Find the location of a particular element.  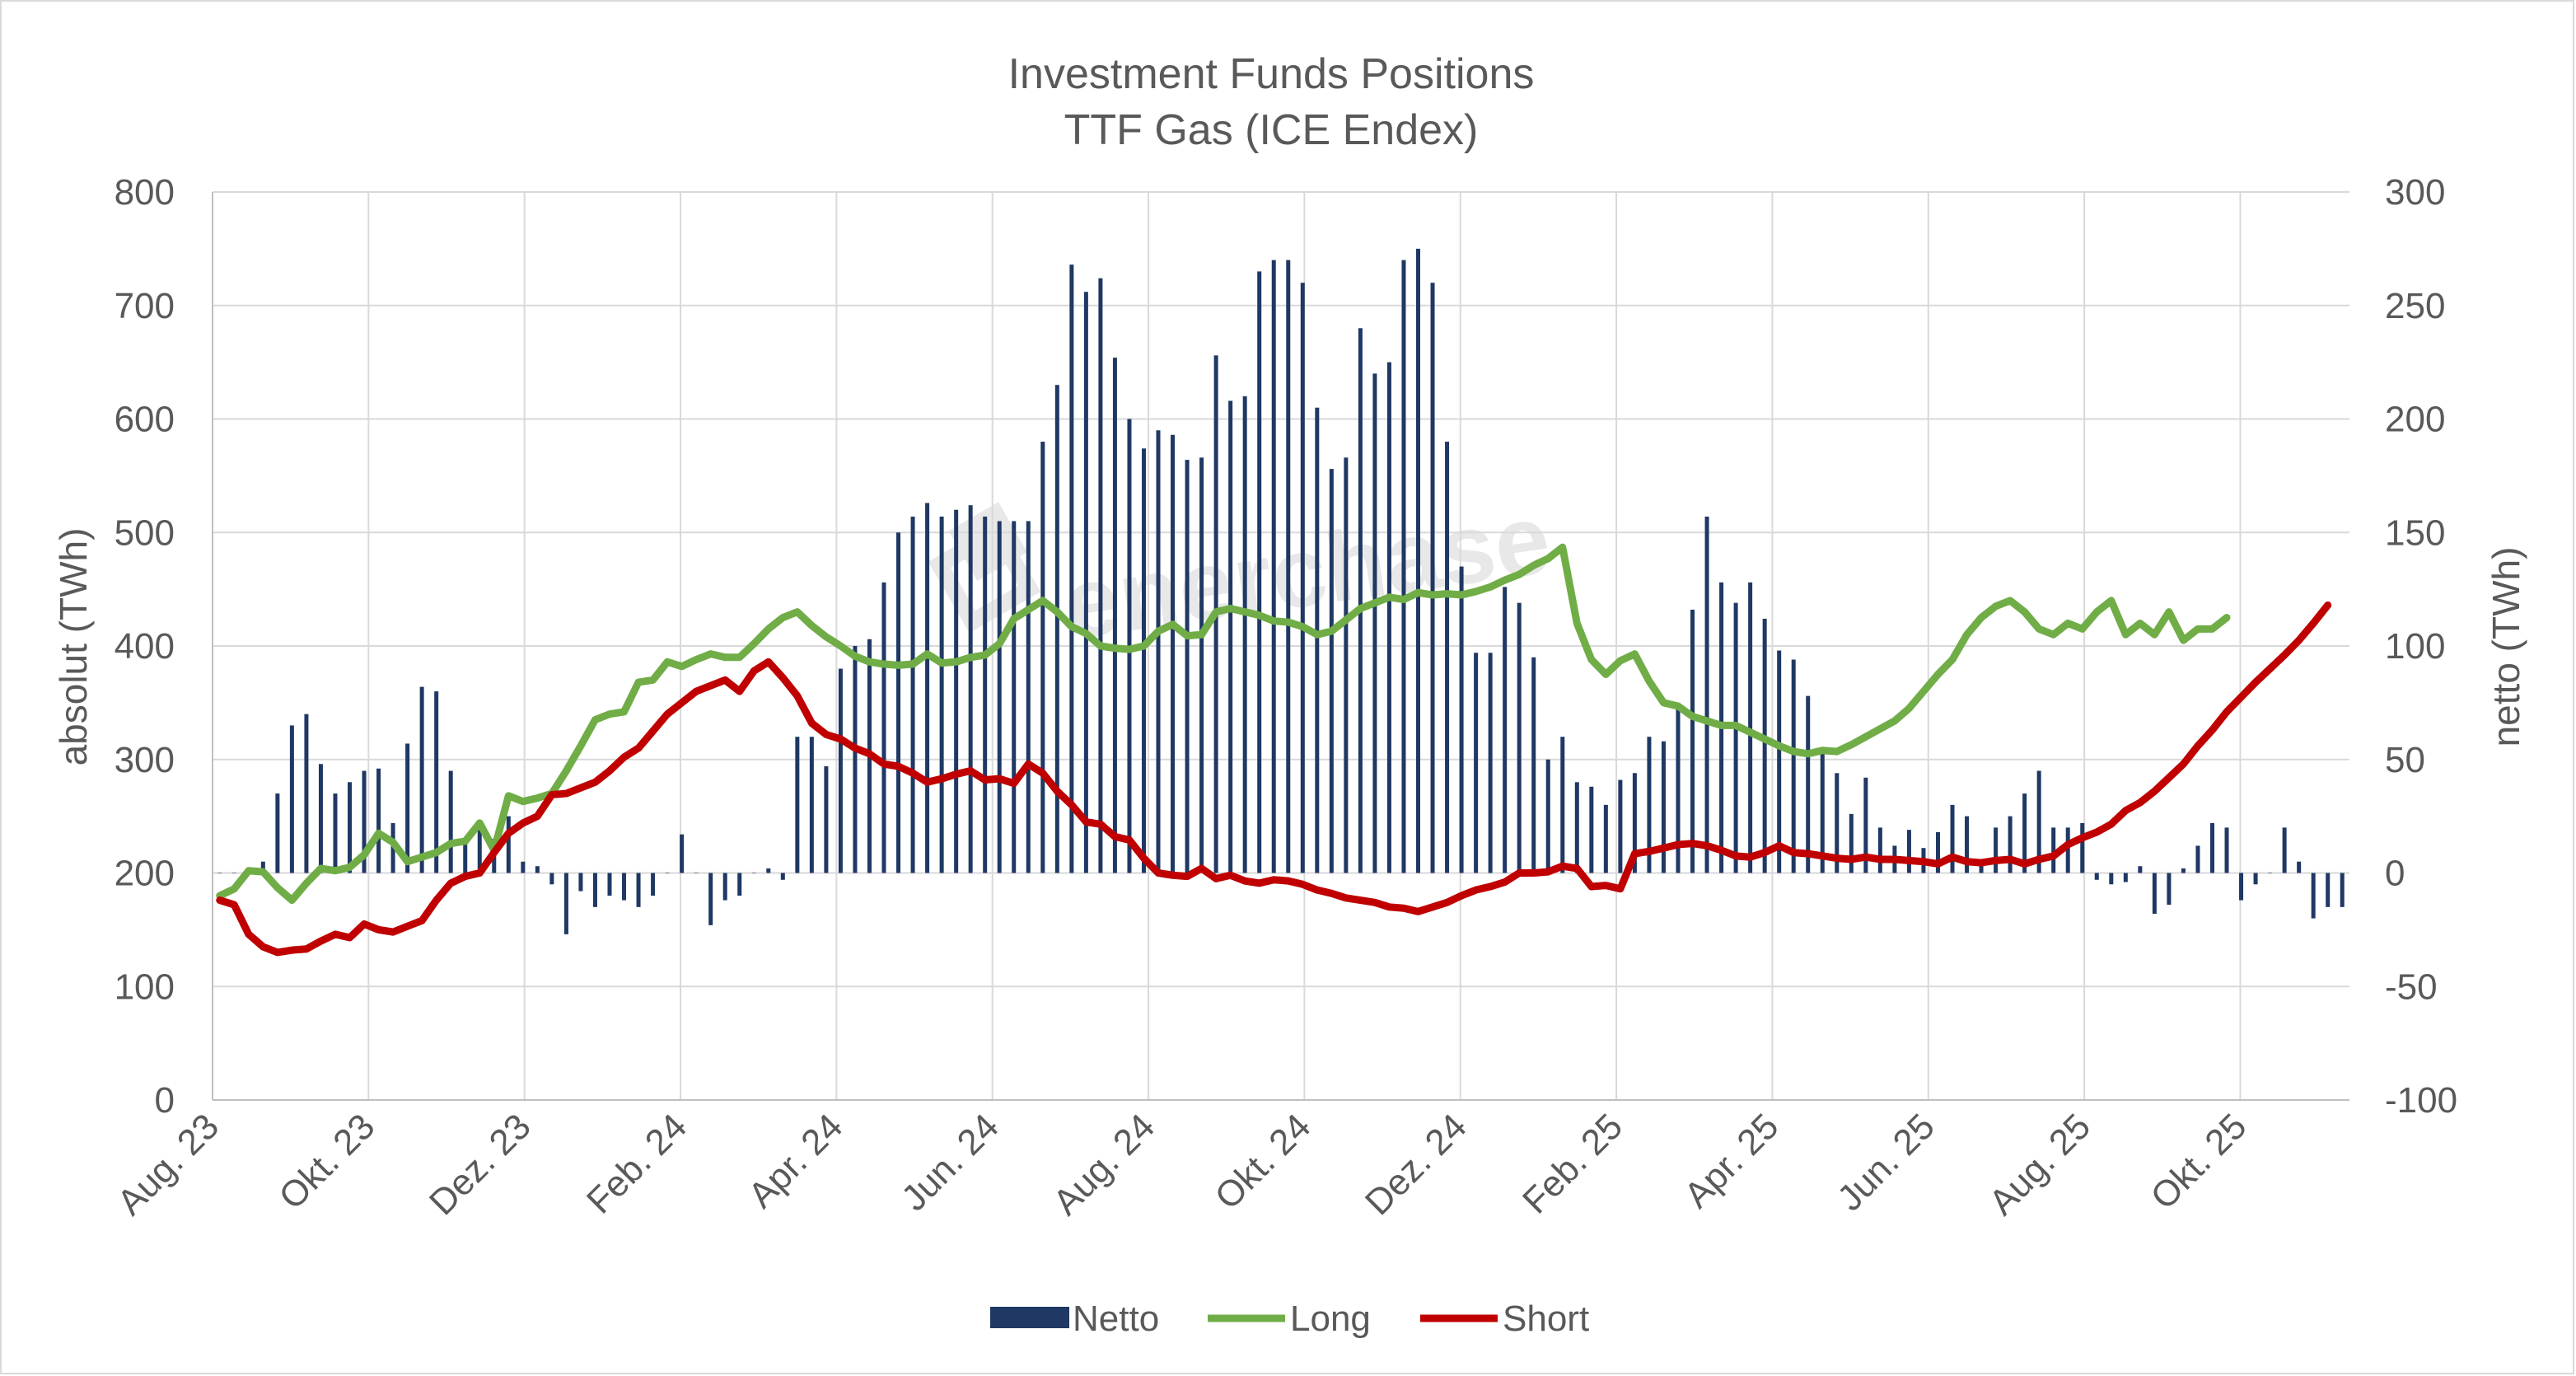

y-right-tick-label: 200 is located at coordinates (2415, 420).